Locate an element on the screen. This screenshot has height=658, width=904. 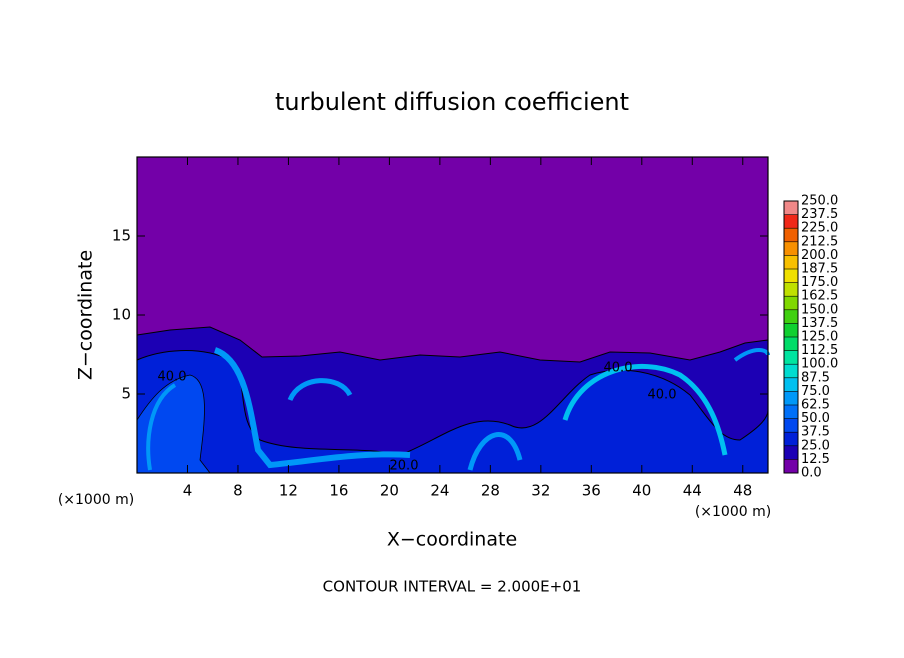
x-axis-label: X−coordinate is located at coordinates (452, 540).